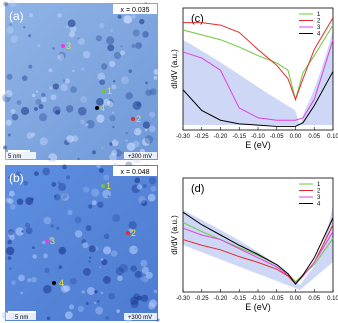 Image resolution: width=338 pixels, height=323 pixels. Describe the element at coordinates (296, 137) in the screenshot. I see `x-tick-label: 0.00` at that location.